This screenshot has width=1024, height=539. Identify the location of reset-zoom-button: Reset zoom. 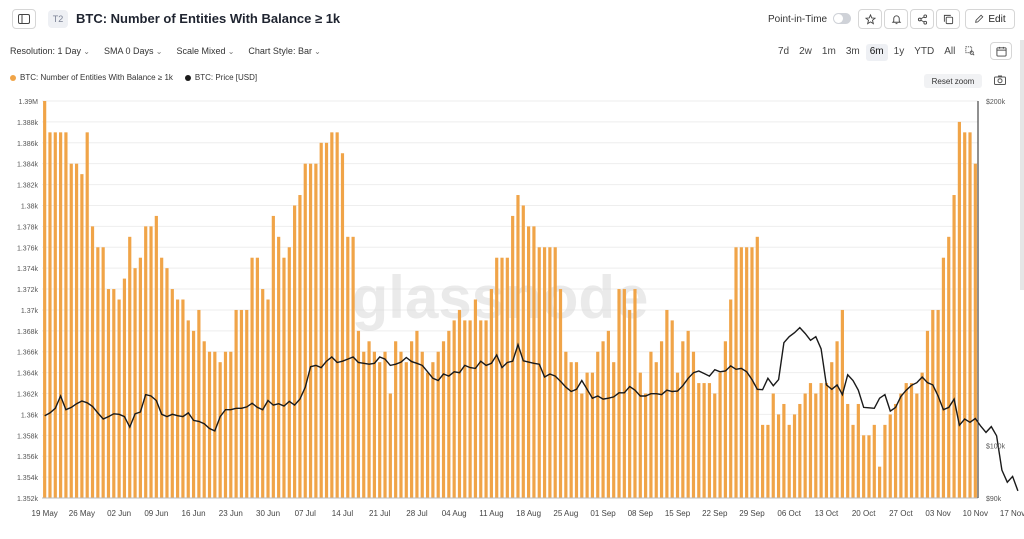
(953, 81).